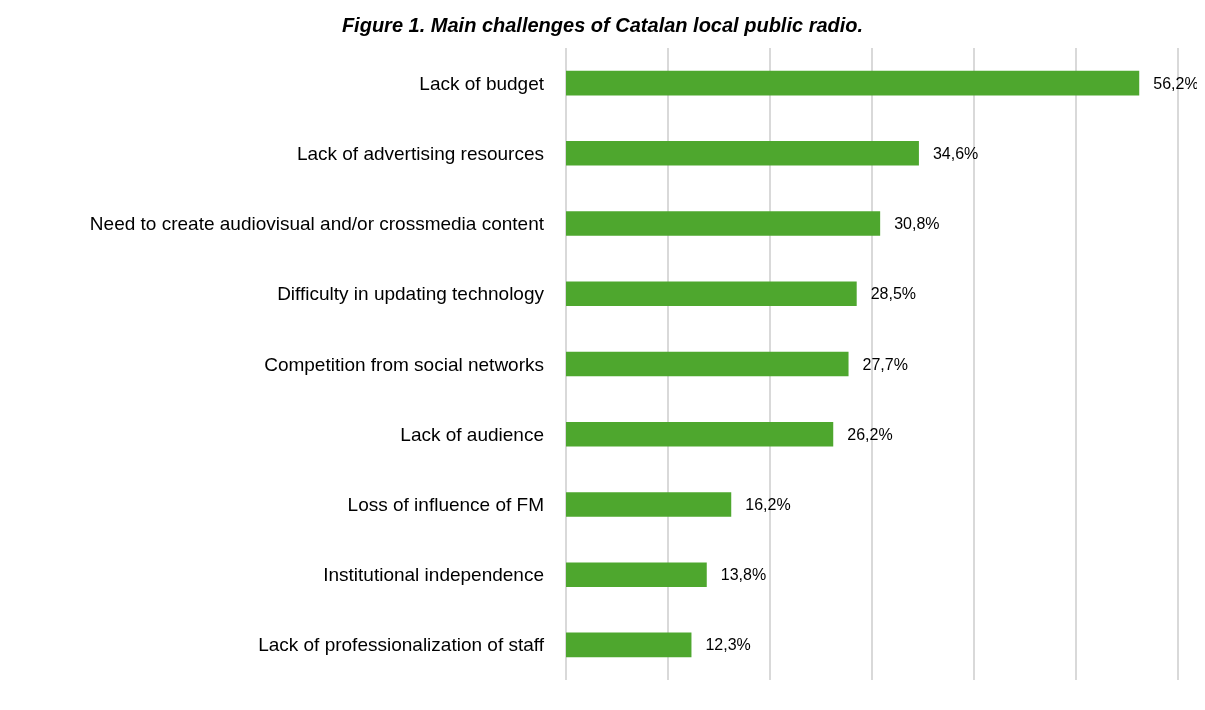  I want to click on data-label: 12,3%, so click(728, 645).